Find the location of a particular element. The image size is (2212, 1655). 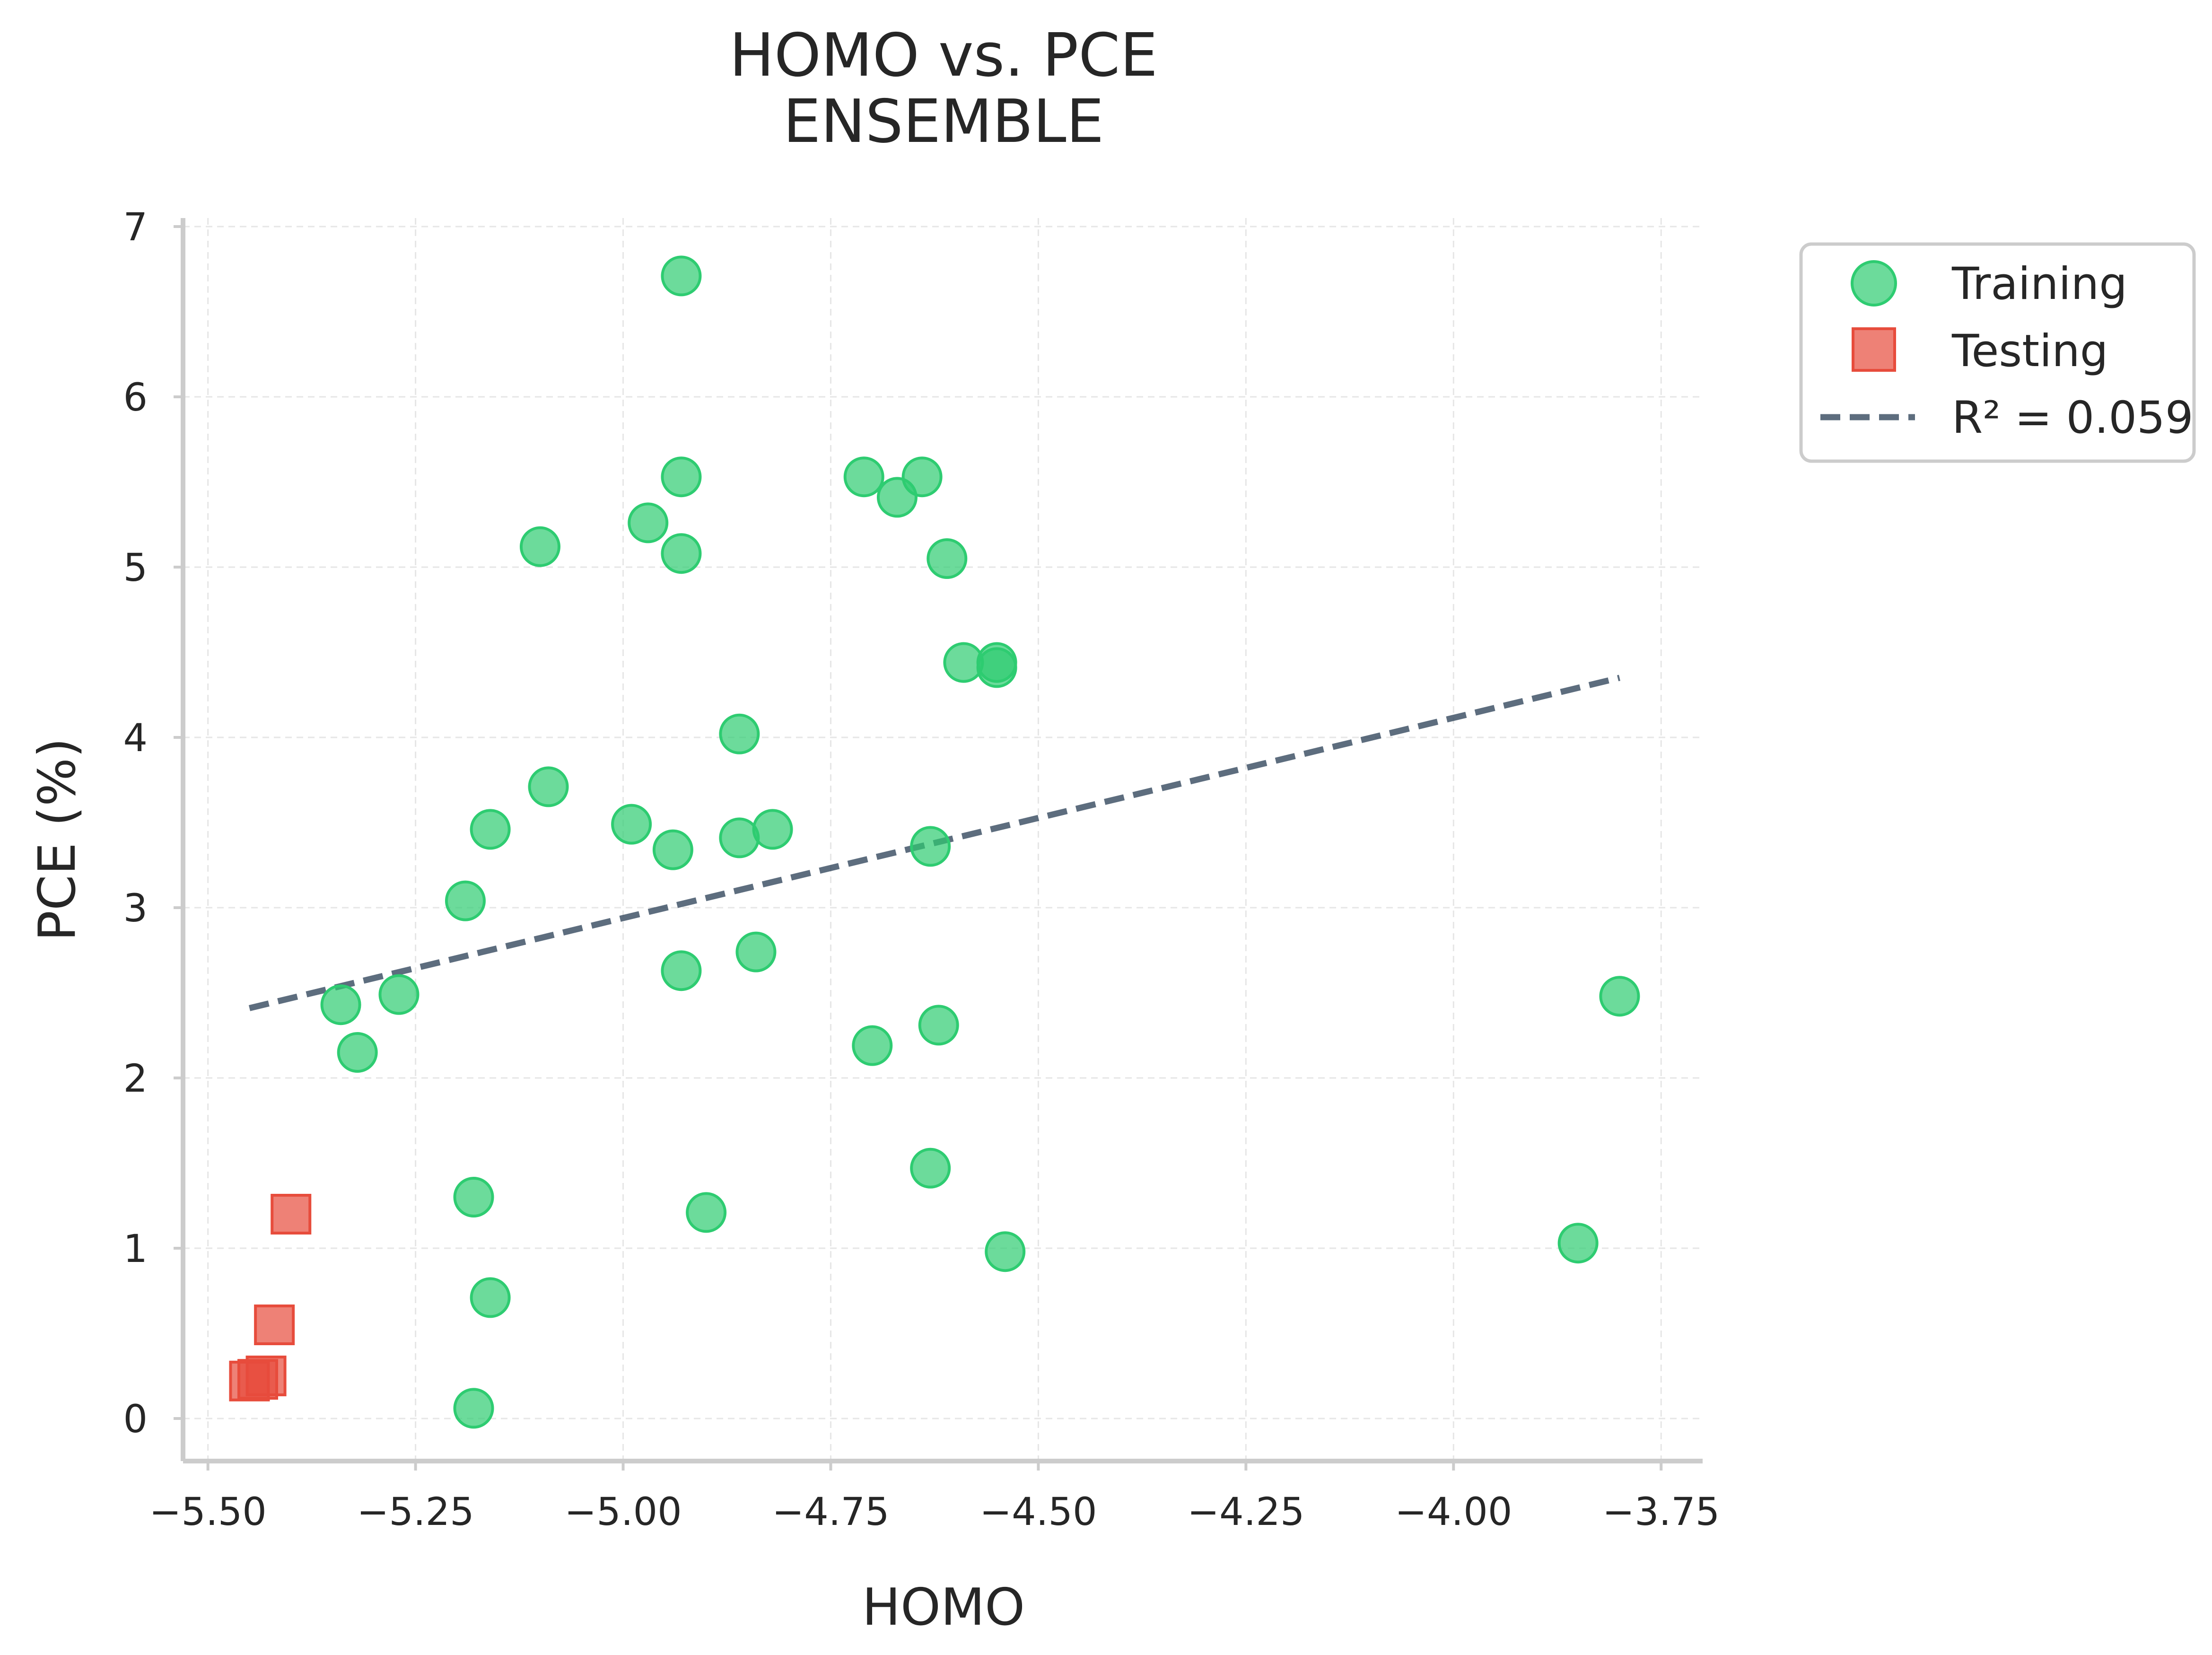

x-tick-label: −4.25 is located at coordinates (1245, 1512).